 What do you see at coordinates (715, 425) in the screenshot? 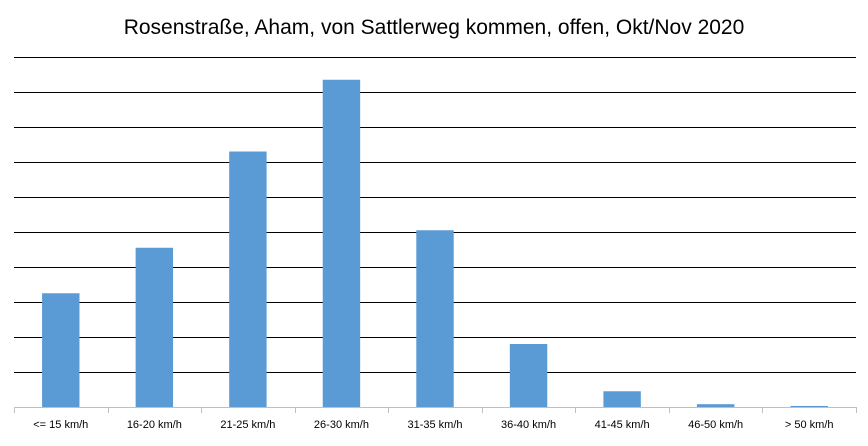
I see `x-tick-label: 46-50 km/h` at bounding box center [715, 425].